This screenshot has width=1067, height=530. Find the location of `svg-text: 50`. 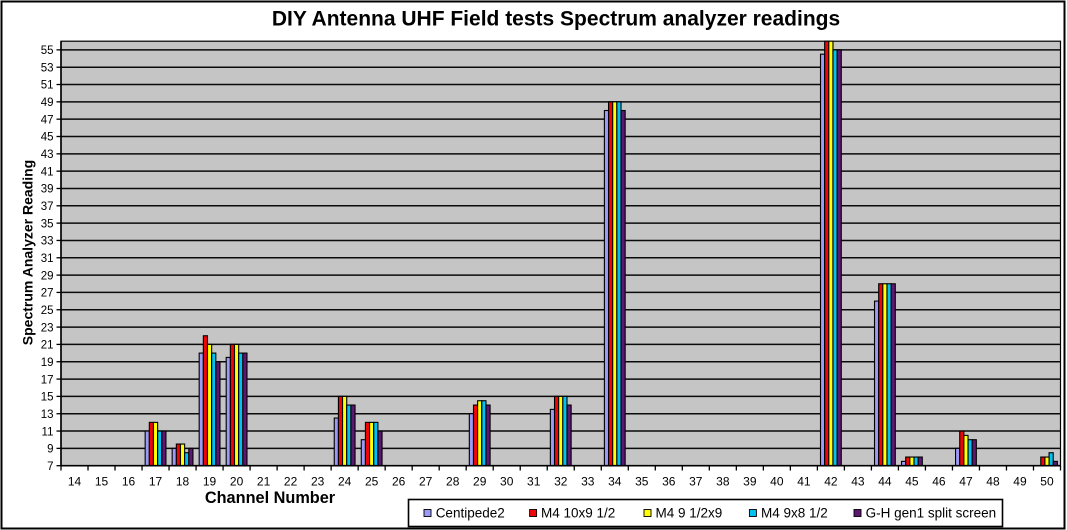

svg-text: 50 is located at coordinates (1047, 482).